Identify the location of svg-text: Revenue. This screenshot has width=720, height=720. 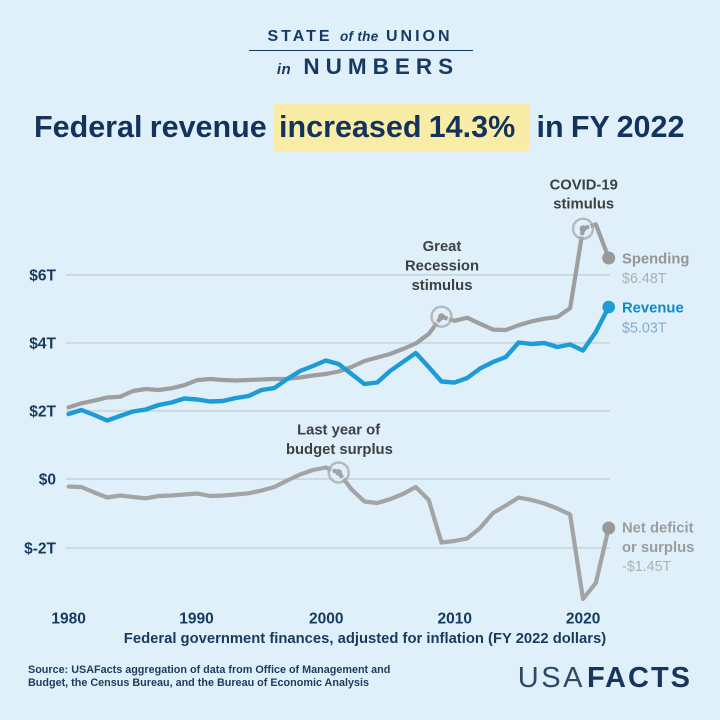
(653, 309).